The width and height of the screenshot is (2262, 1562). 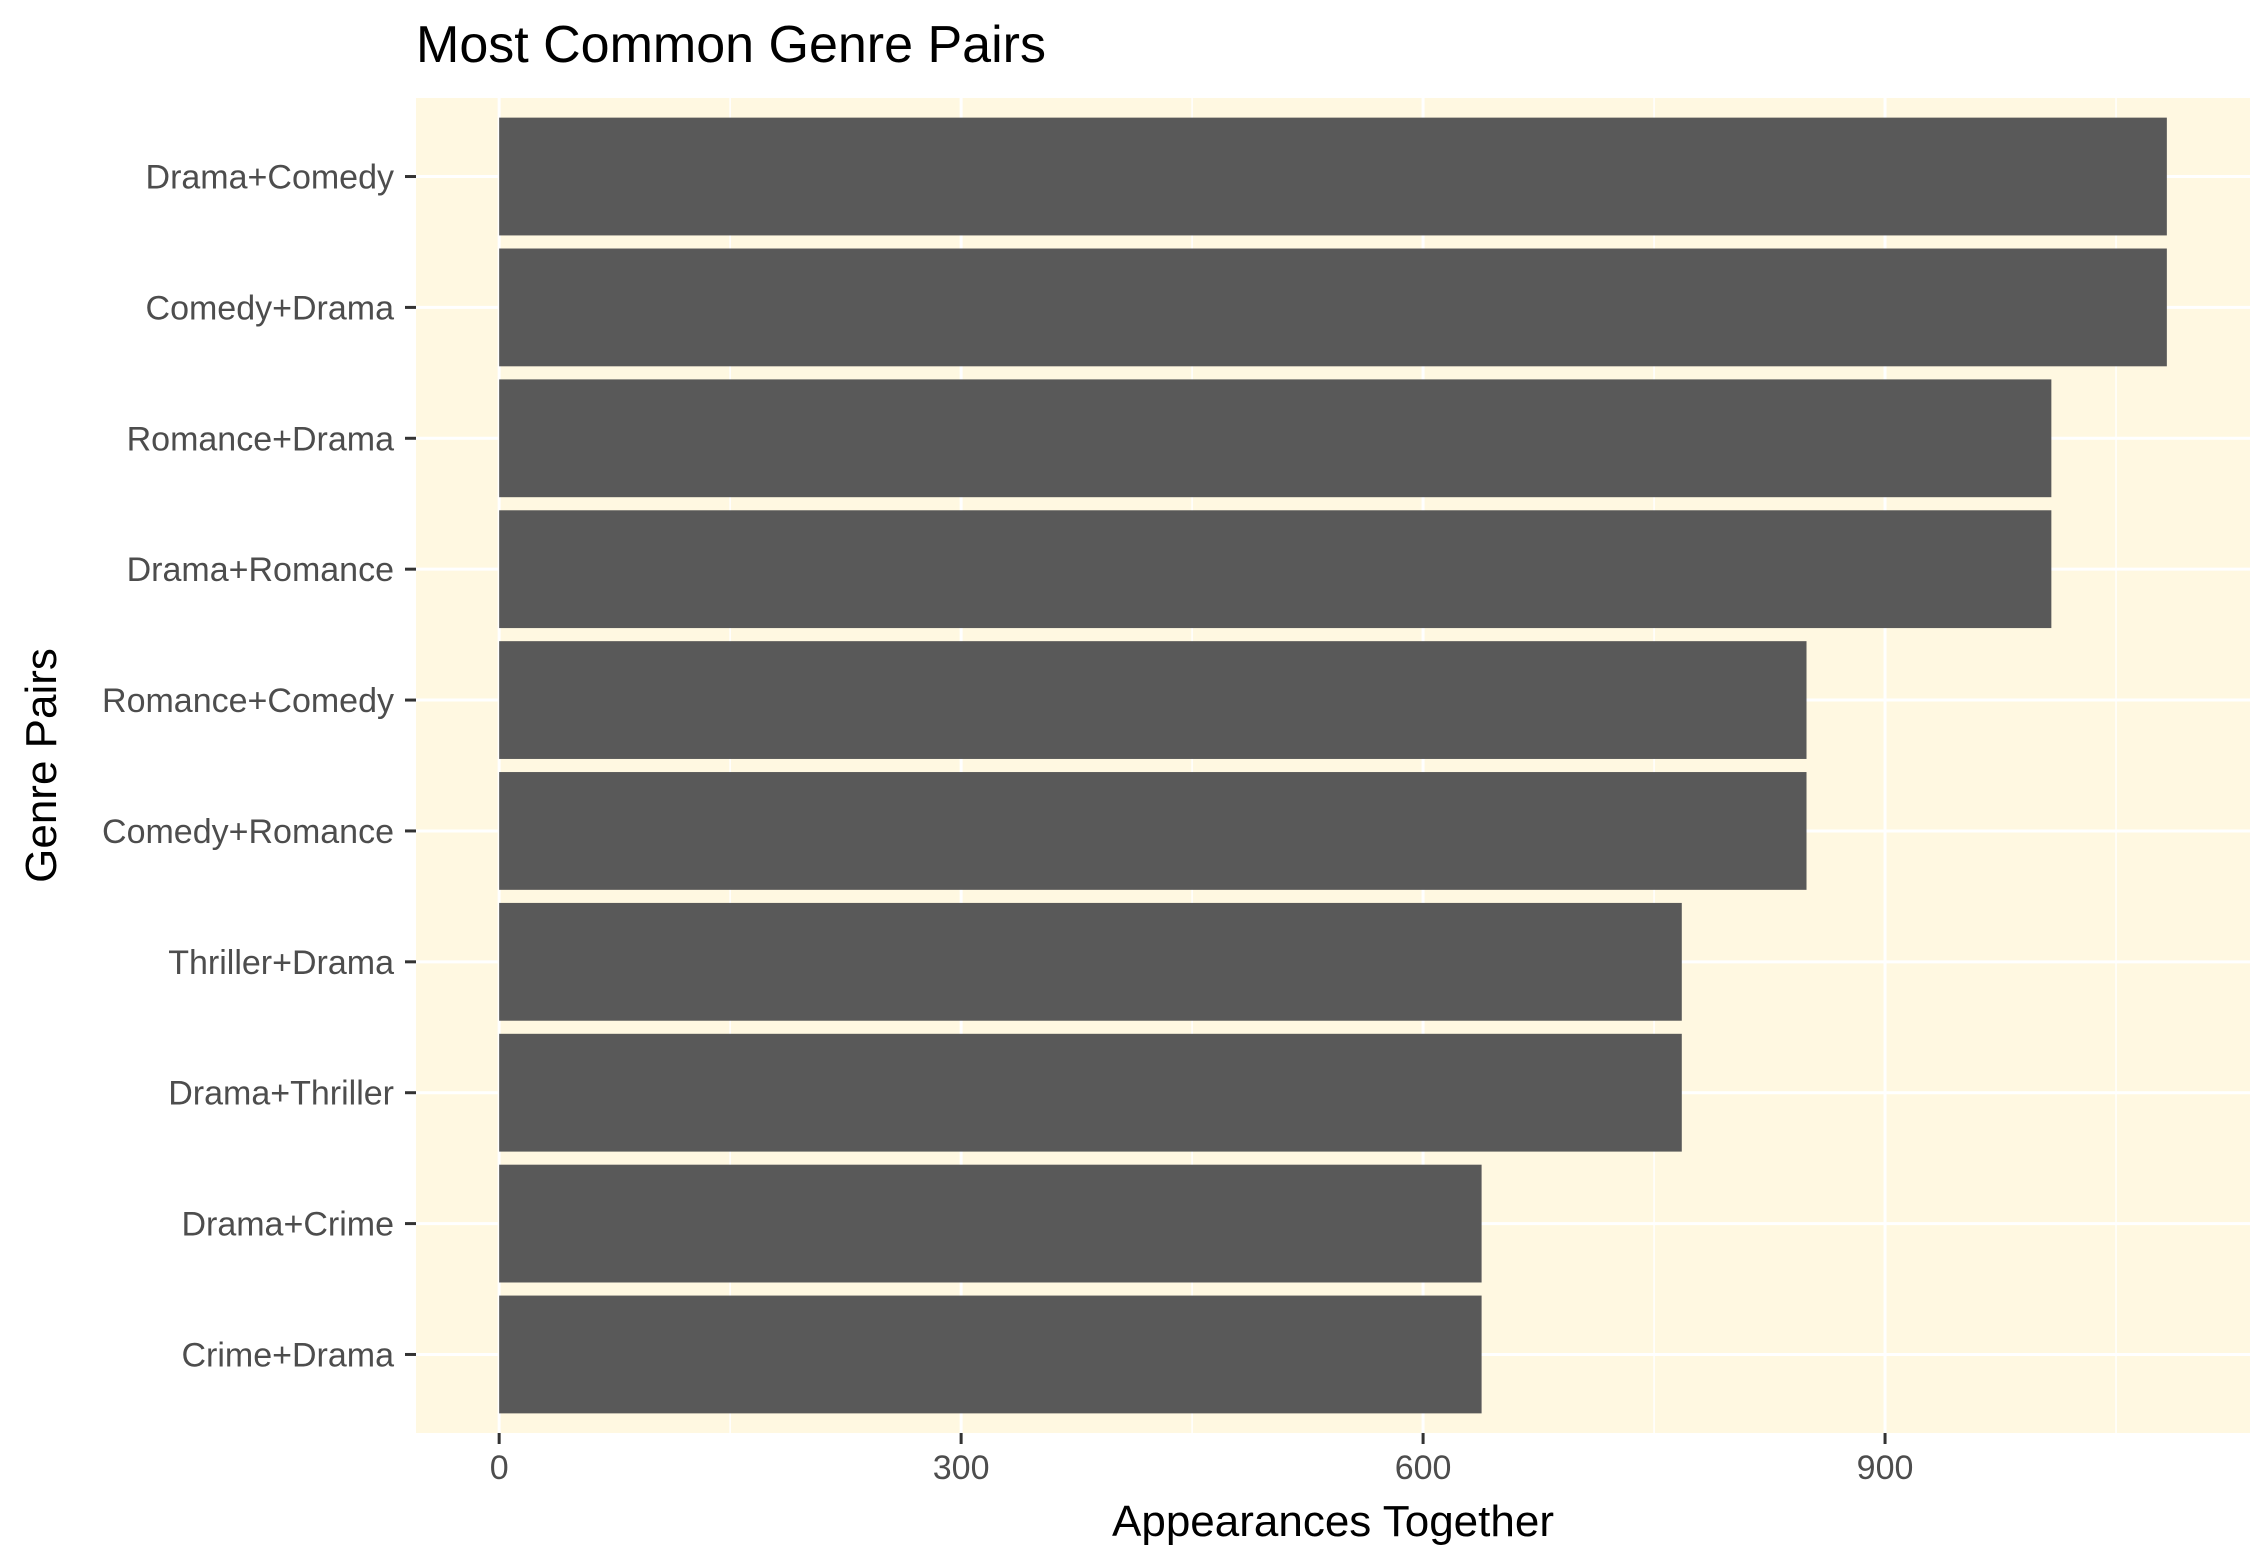 I want to click on x-tick-label: 600, so click(x=1423, y=1468).